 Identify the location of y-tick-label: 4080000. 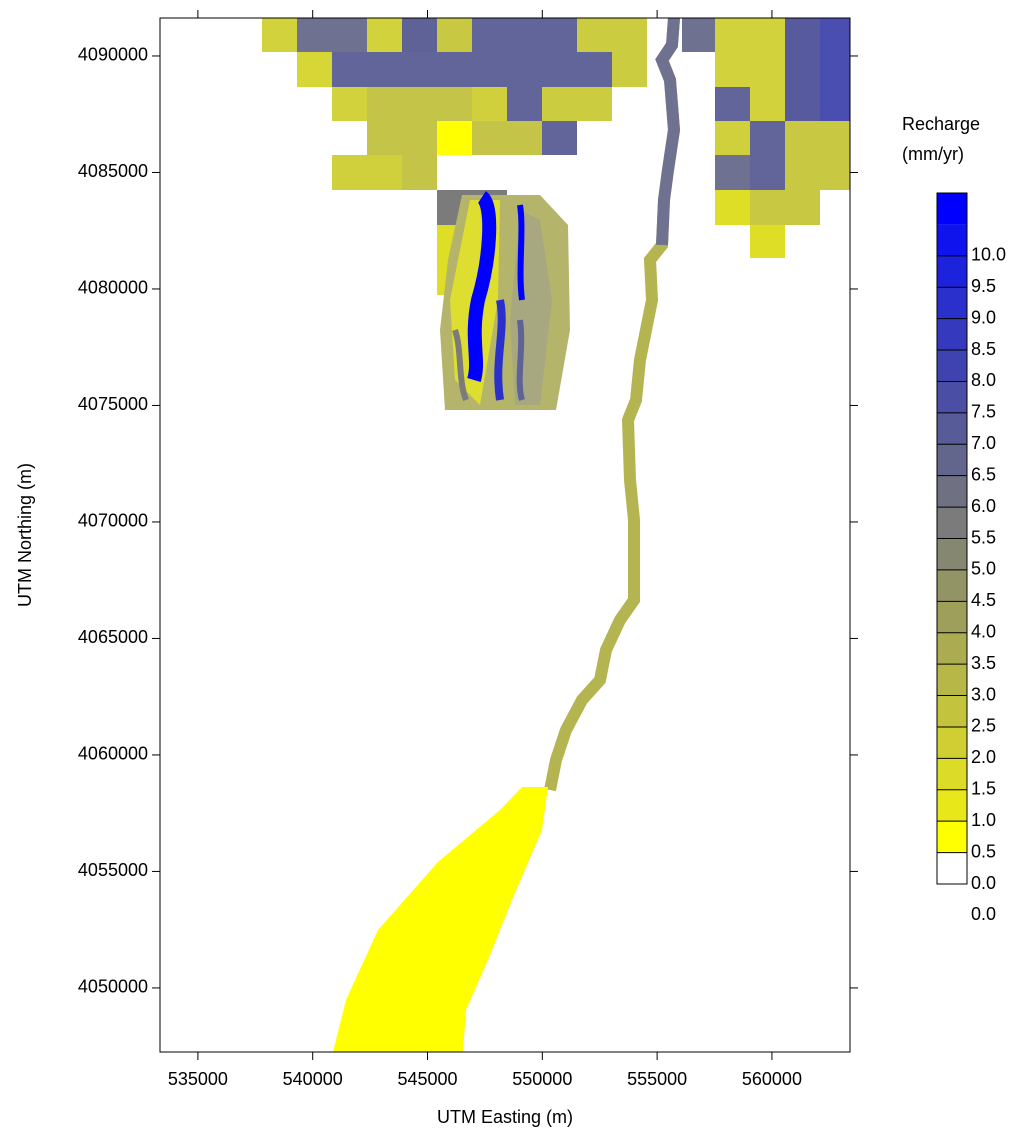
(113, 288).